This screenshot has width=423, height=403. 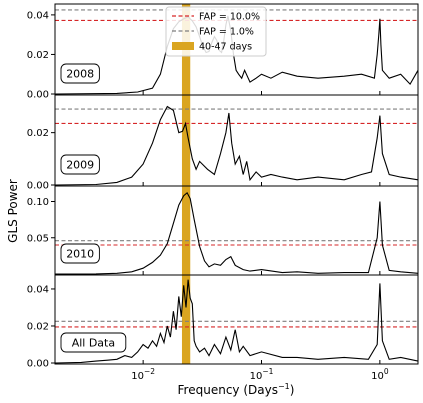 I want to click on legend-label: FAP = 10.0%, so click(x=229, y=17).